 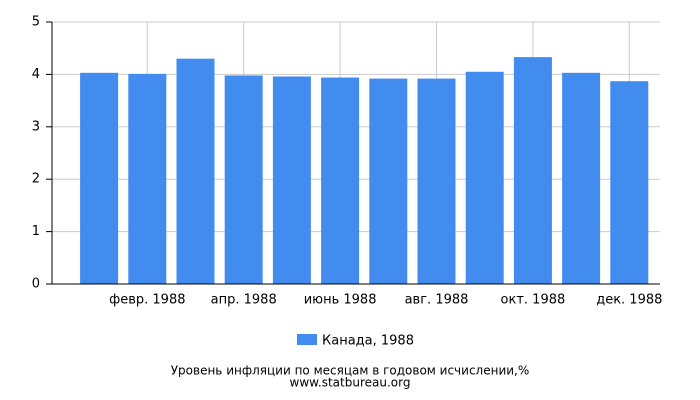 I want to click on y-tick-label: 5, so click(x=36, y=22).